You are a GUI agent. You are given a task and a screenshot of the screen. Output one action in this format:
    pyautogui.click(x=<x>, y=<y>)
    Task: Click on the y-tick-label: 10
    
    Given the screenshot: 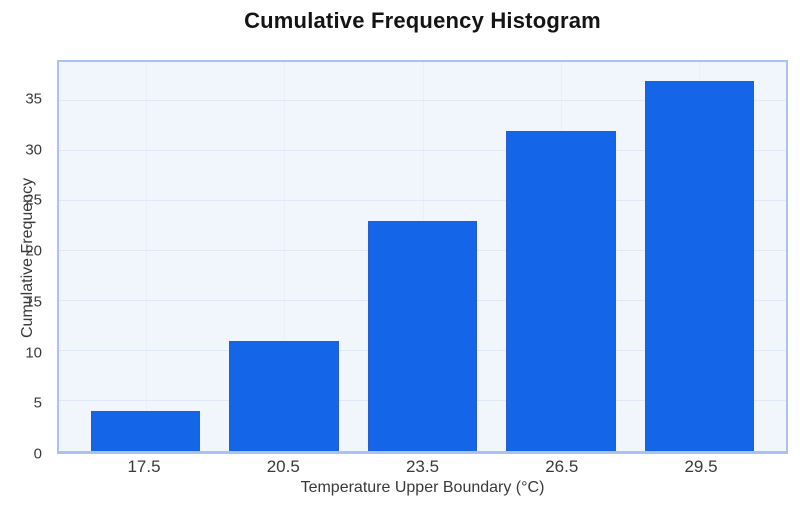 What is the action you would take?
    pyautogui.click(x=33, y=353)
    